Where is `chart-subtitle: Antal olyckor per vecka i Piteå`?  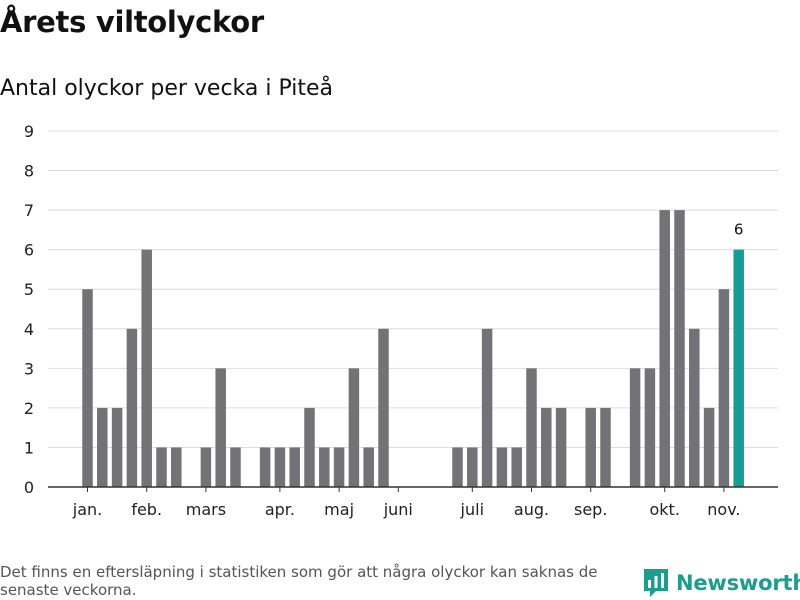
chart-subtitle: Antal olyckor per vecka i Piteå is located at coordinates (167, 88).